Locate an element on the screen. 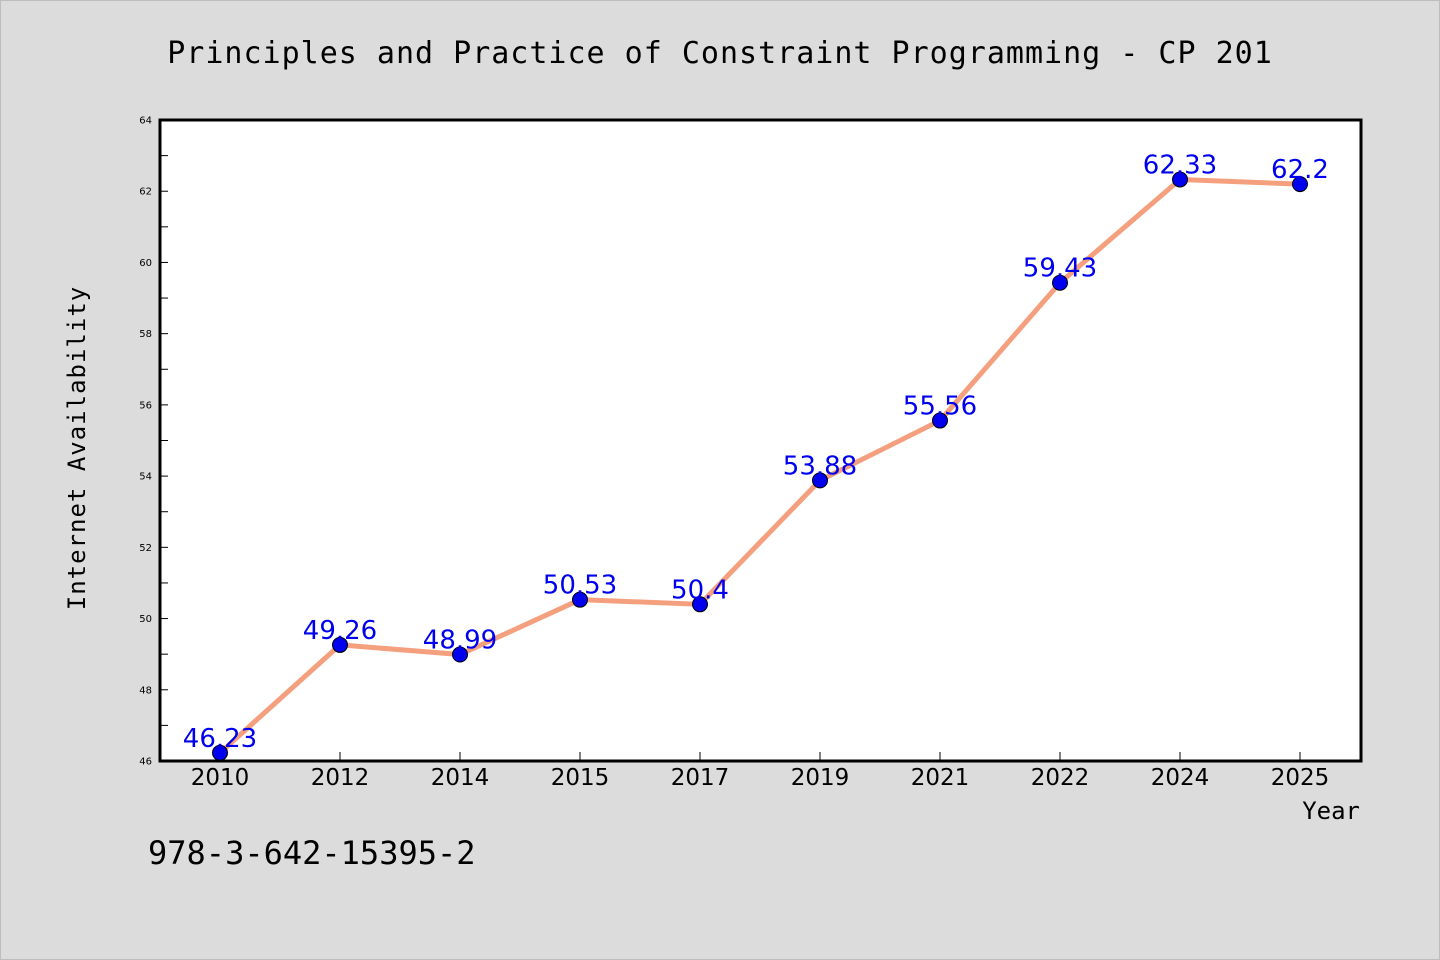 The image size is (1440, 960). y-tick-label: 46 is located at coordinates (145, 762).